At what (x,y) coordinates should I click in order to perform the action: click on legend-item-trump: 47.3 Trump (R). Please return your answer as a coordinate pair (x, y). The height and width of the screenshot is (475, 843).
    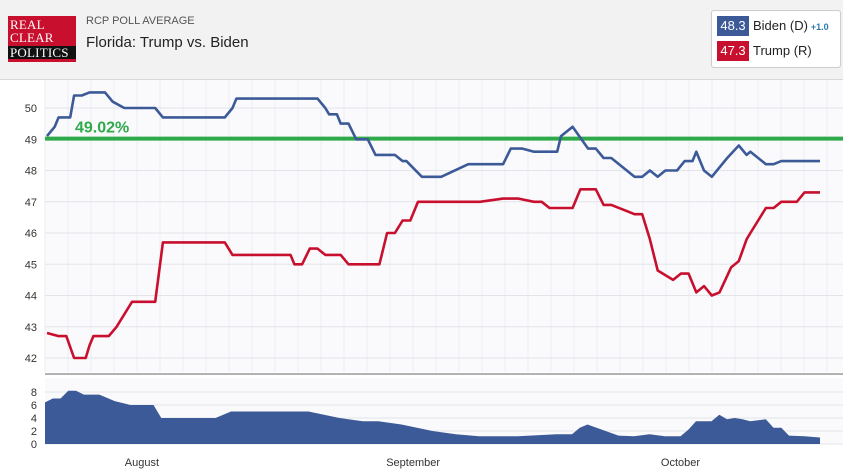
    Looking at the image, I should click on (764, 51).